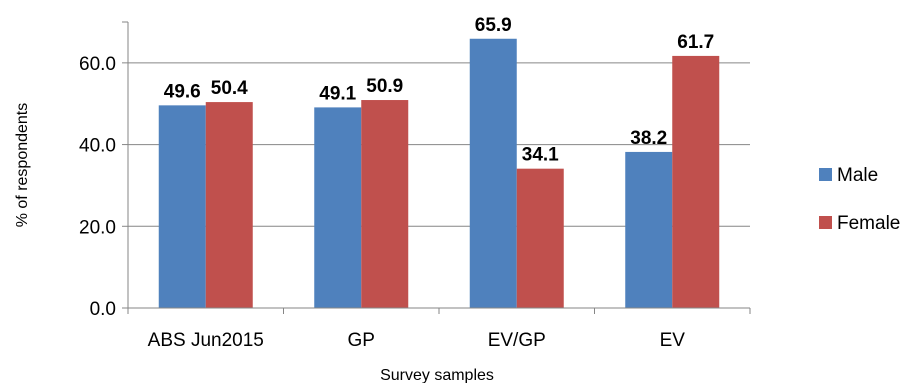 The height and width of the screenshot is (383, 917). I want to click on data-label: 50.9, so click(384, 86).